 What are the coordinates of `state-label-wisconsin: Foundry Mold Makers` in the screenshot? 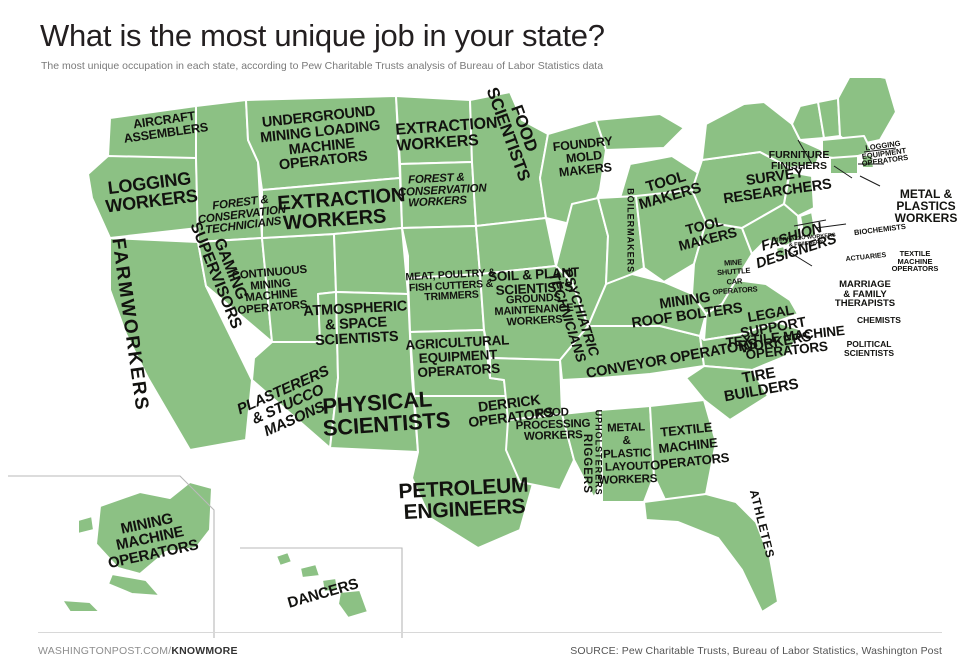 It's located at (583, 156).